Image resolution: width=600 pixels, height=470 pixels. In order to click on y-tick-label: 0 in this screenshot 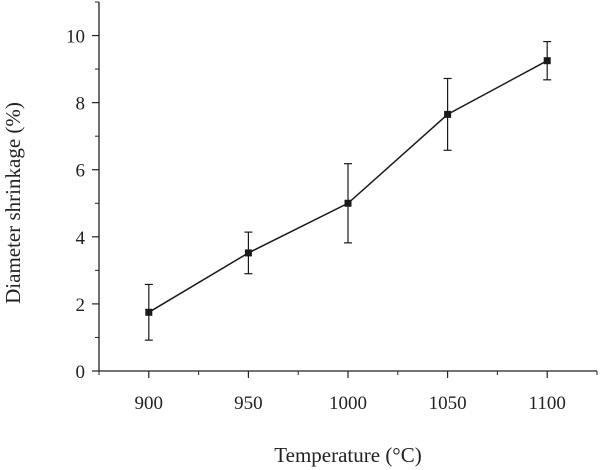, I will do `click(81, 372)`.